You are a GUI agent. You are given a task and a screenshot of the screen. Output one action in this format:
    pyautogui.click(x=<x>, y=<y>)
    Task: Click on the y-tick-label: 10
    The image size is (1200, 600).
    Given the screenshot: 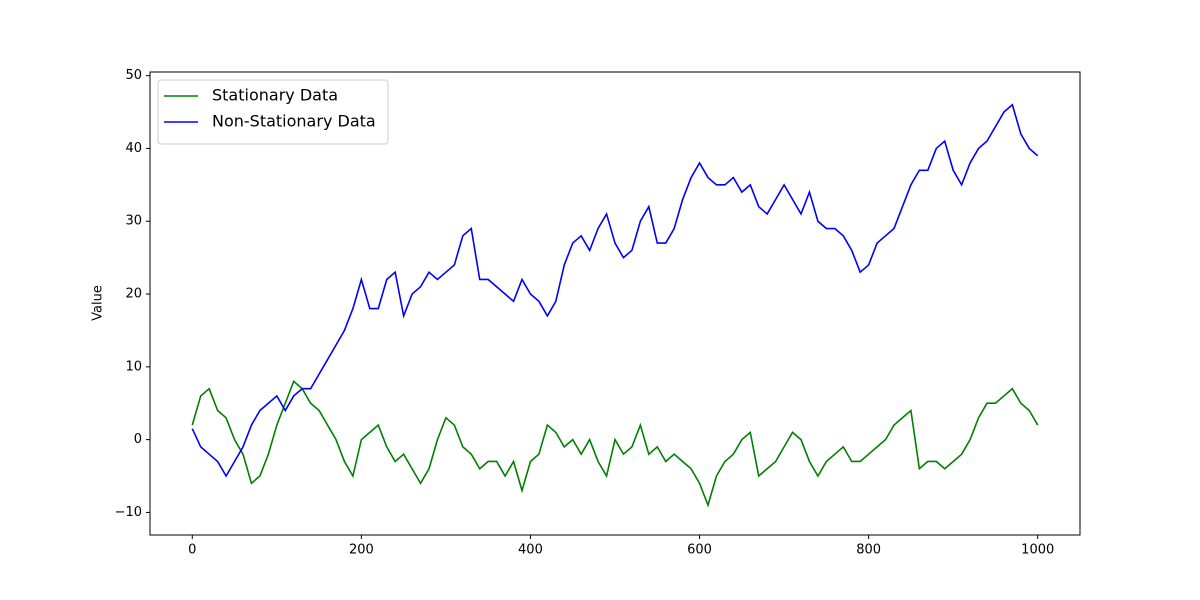 What is the action you would take?
    pyautogui.click(x=133, y=366)
    